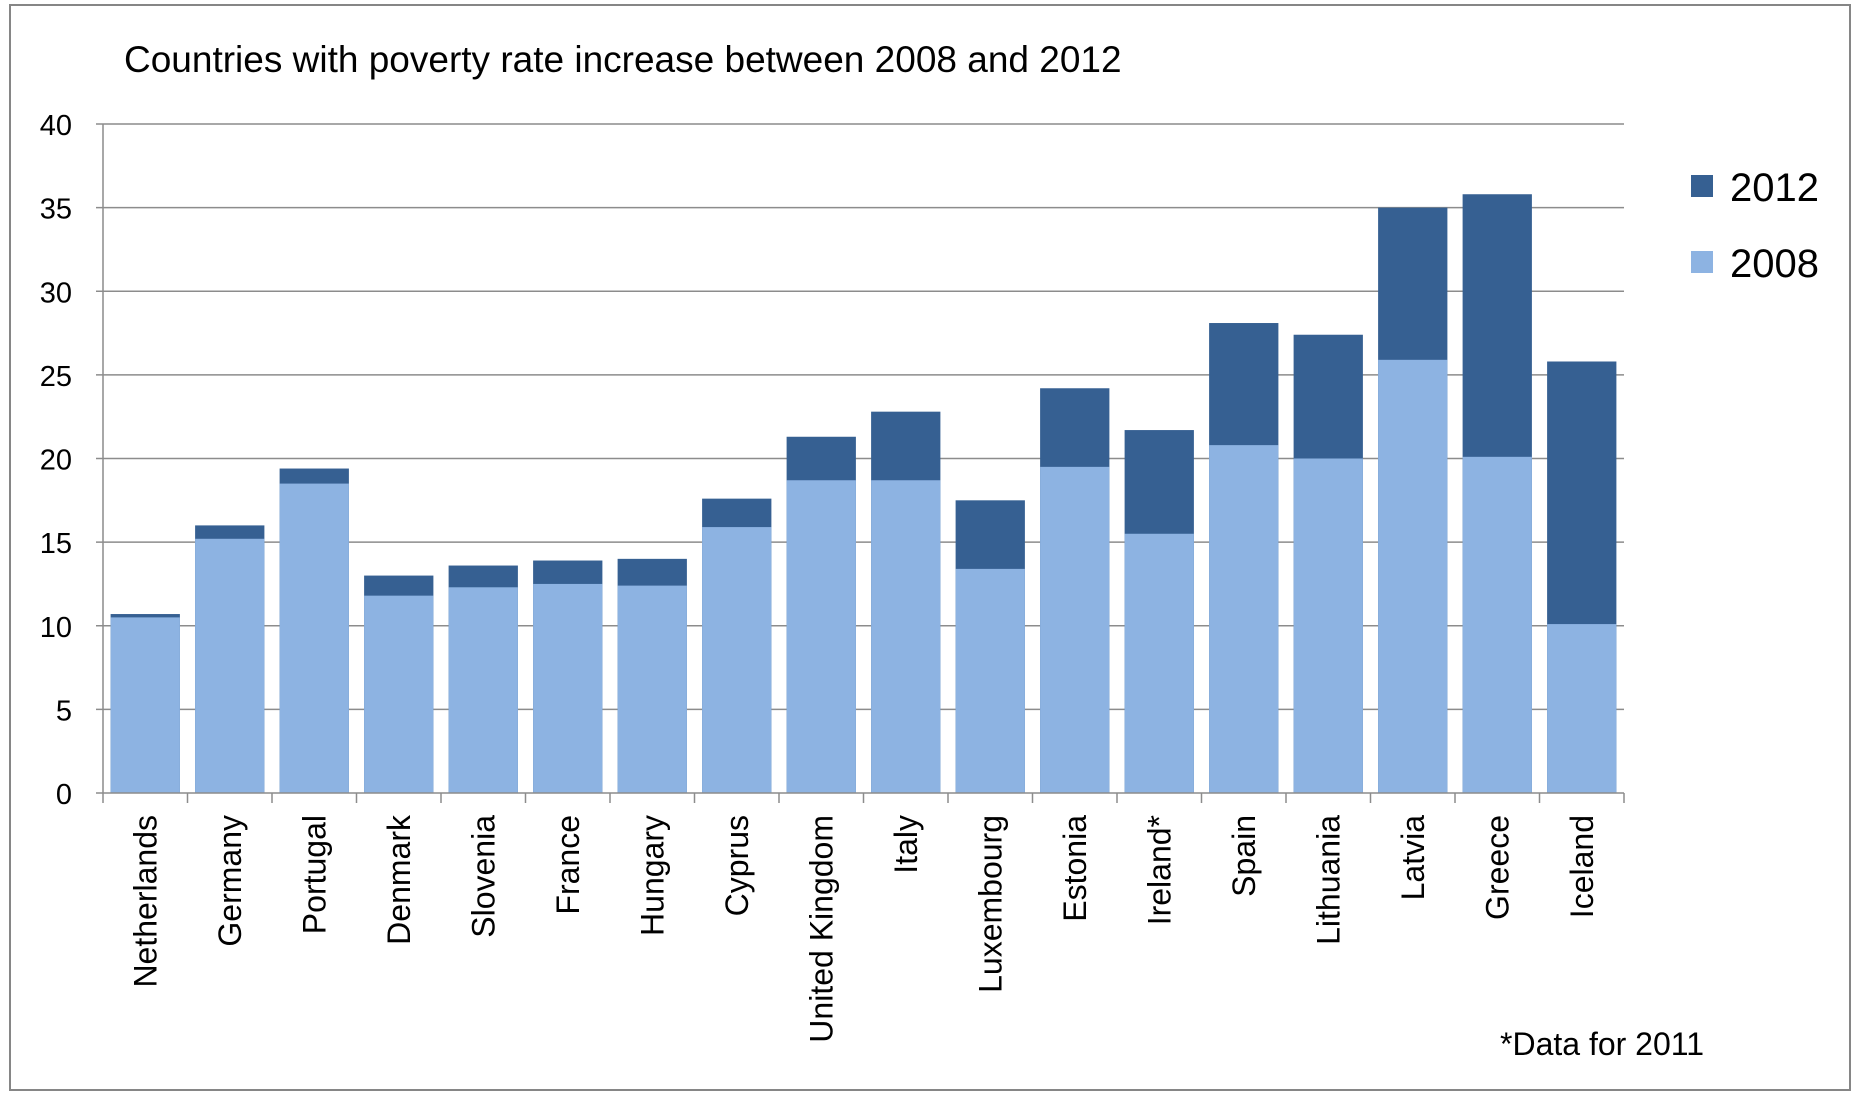  Describe the element at coordinates (145, 705) in the screenshot. I see `bar-2008-netherlands` at that location.